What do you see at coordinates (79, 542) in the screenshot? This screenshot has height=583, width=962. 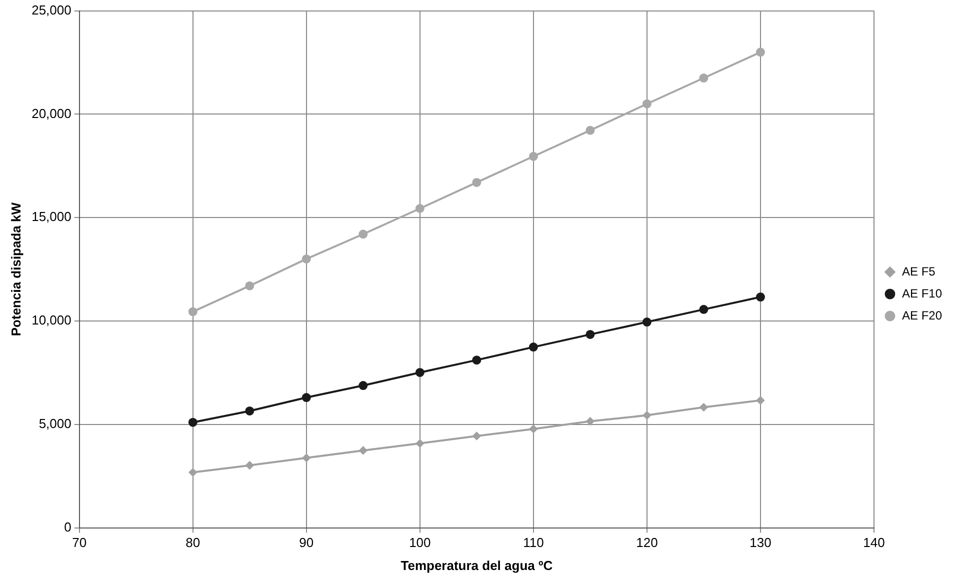 I see `x-tick-label: 70` at bounding box center [79, 542].